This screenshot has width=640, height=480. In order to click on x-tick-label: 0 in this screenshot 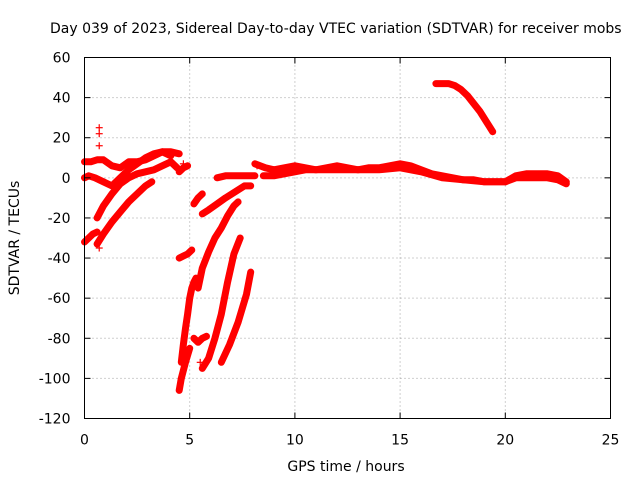, I will do `click(84, 441)`.